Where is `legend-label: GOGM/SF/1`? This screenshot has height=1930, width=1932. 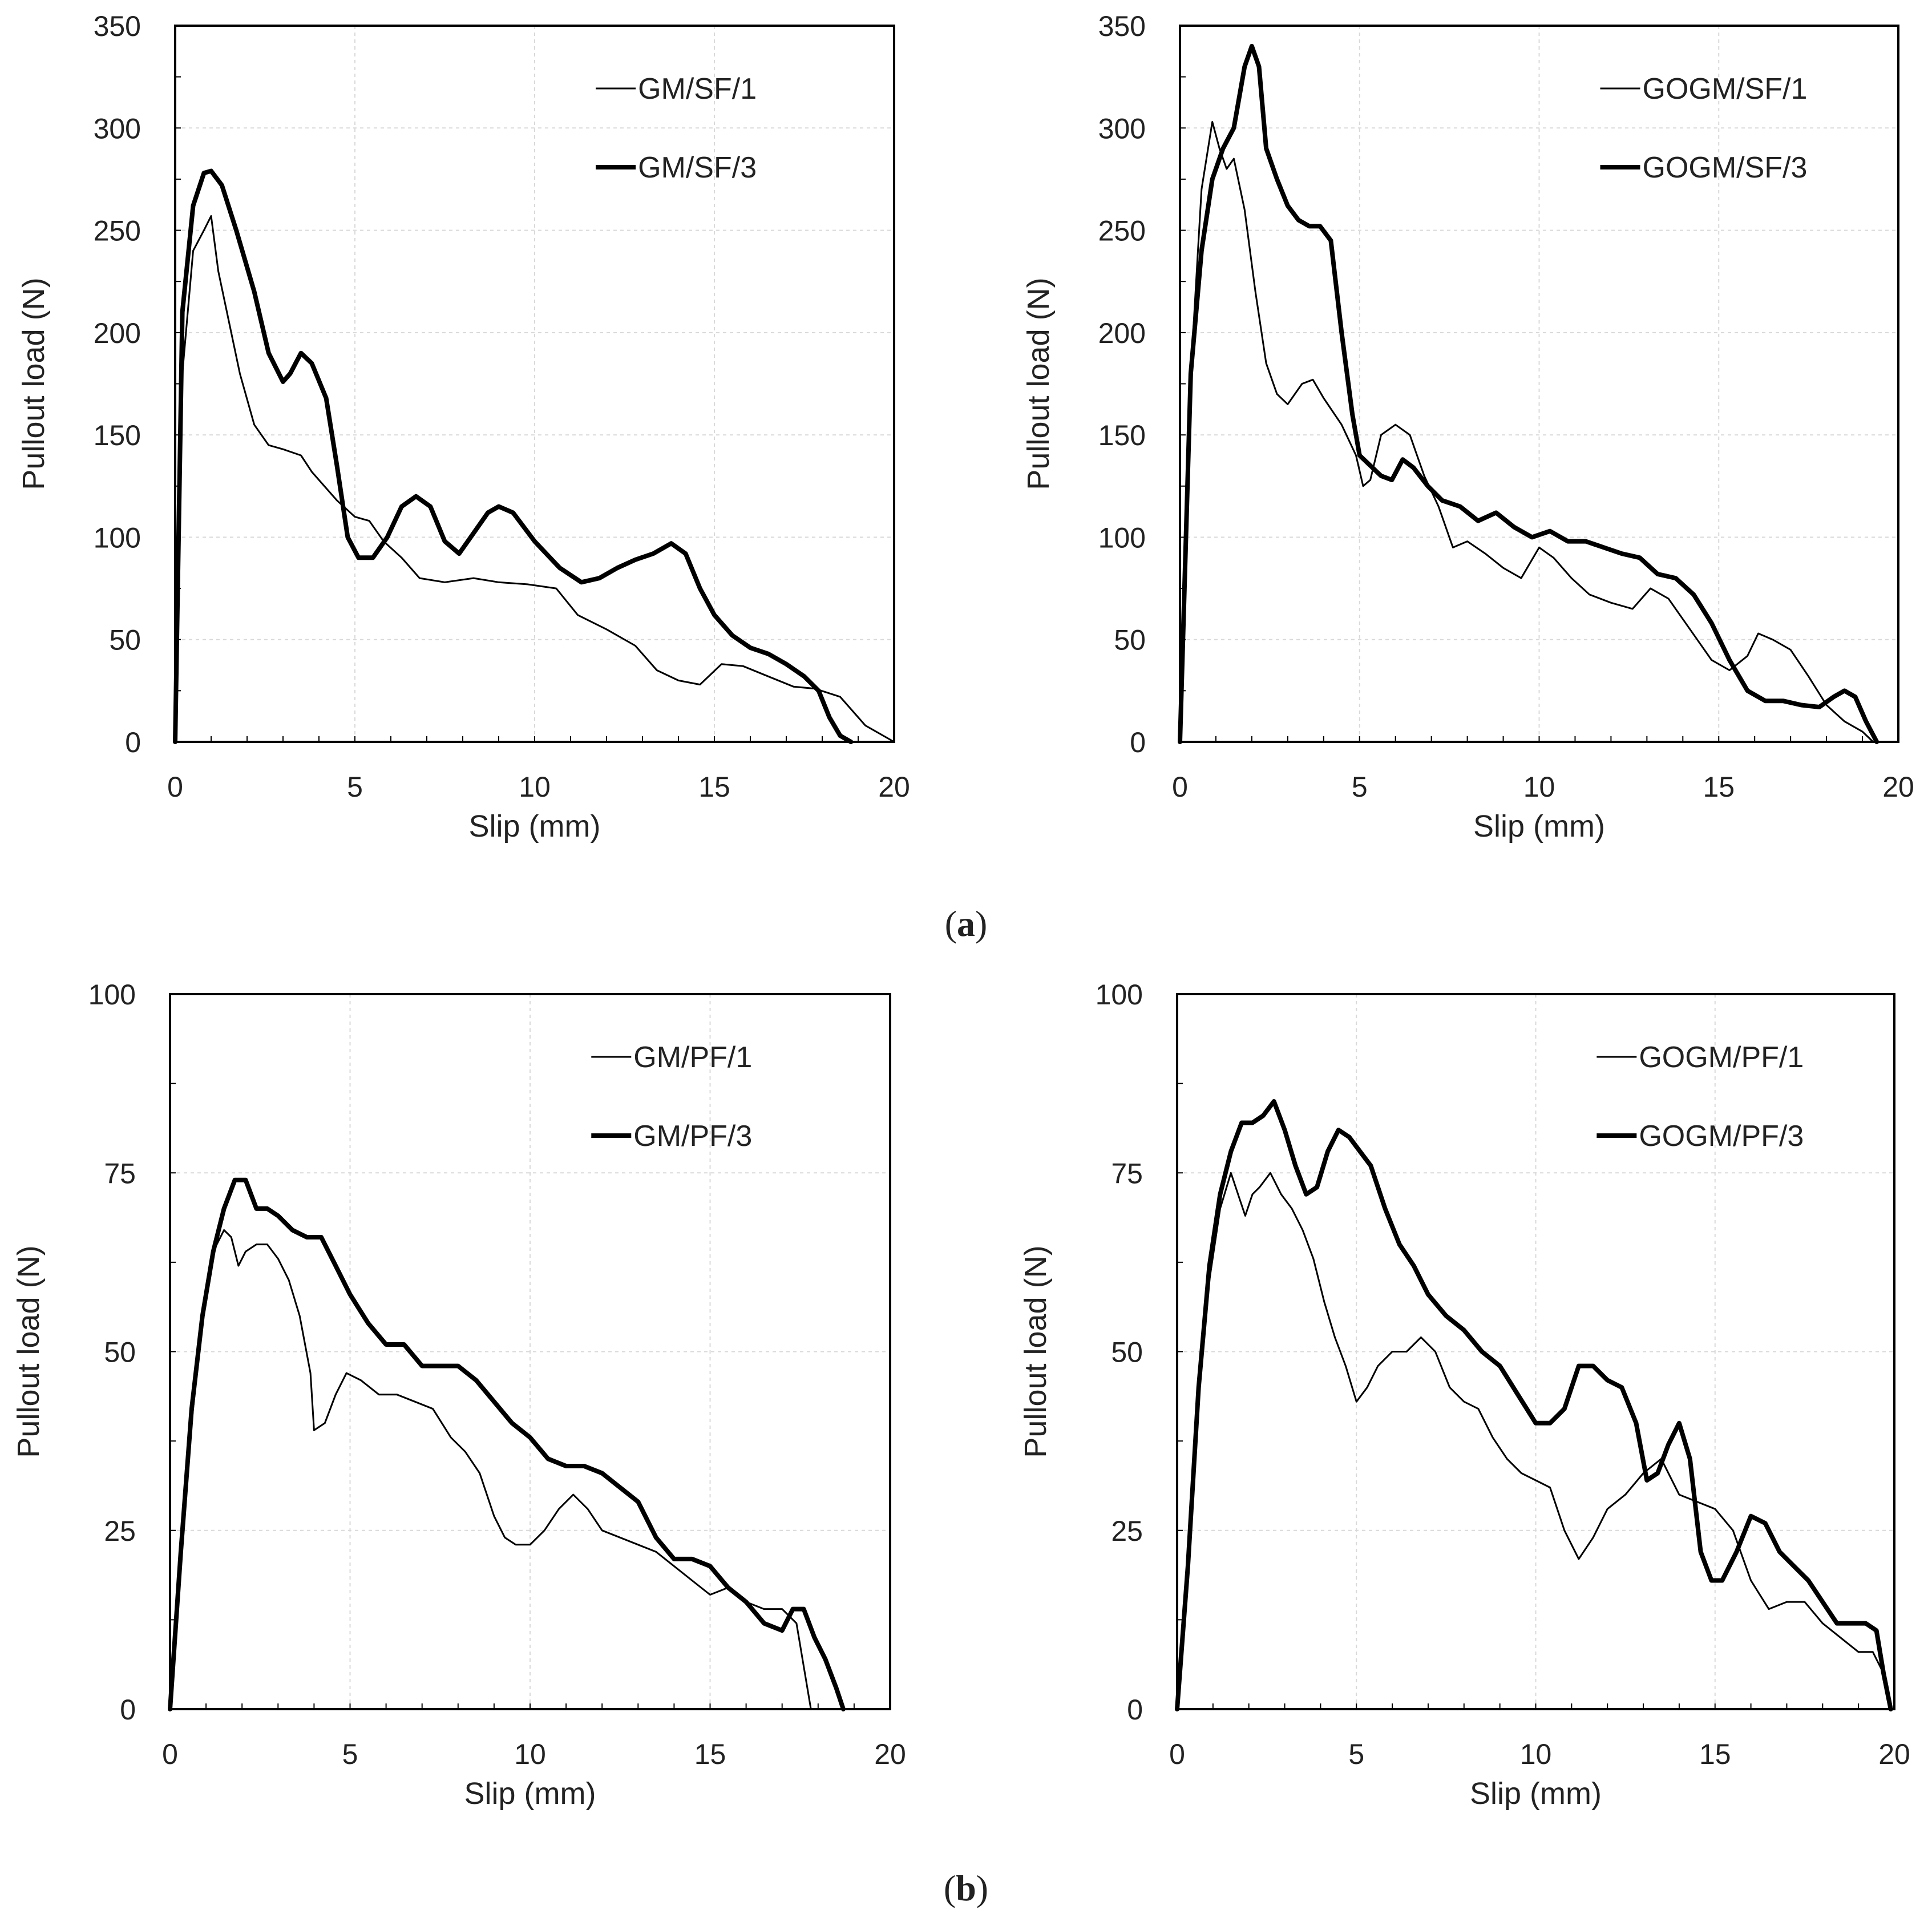
legend-label: GOGM/SF/1 is located at coordinates (1725, 89).